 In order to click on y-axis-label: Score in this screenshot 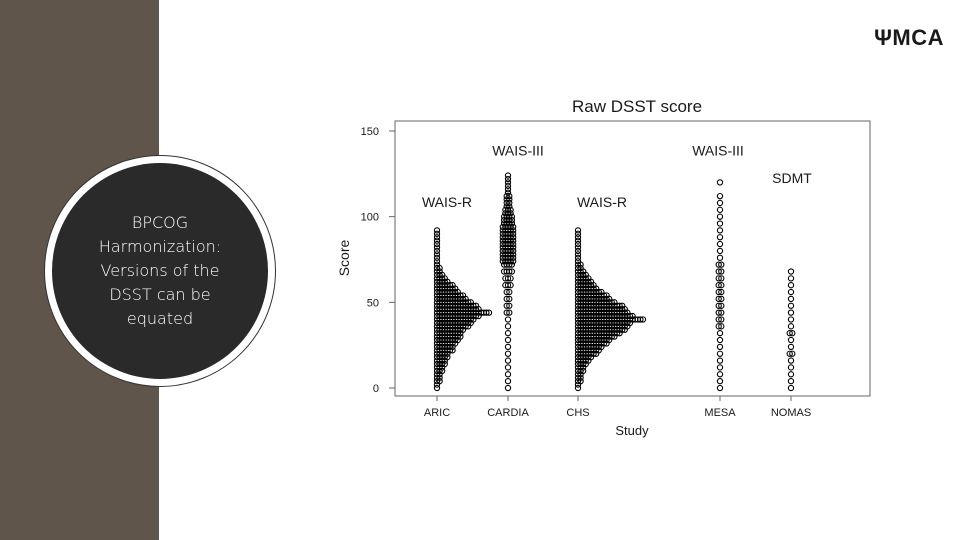, I will do `click(344, 258)`.